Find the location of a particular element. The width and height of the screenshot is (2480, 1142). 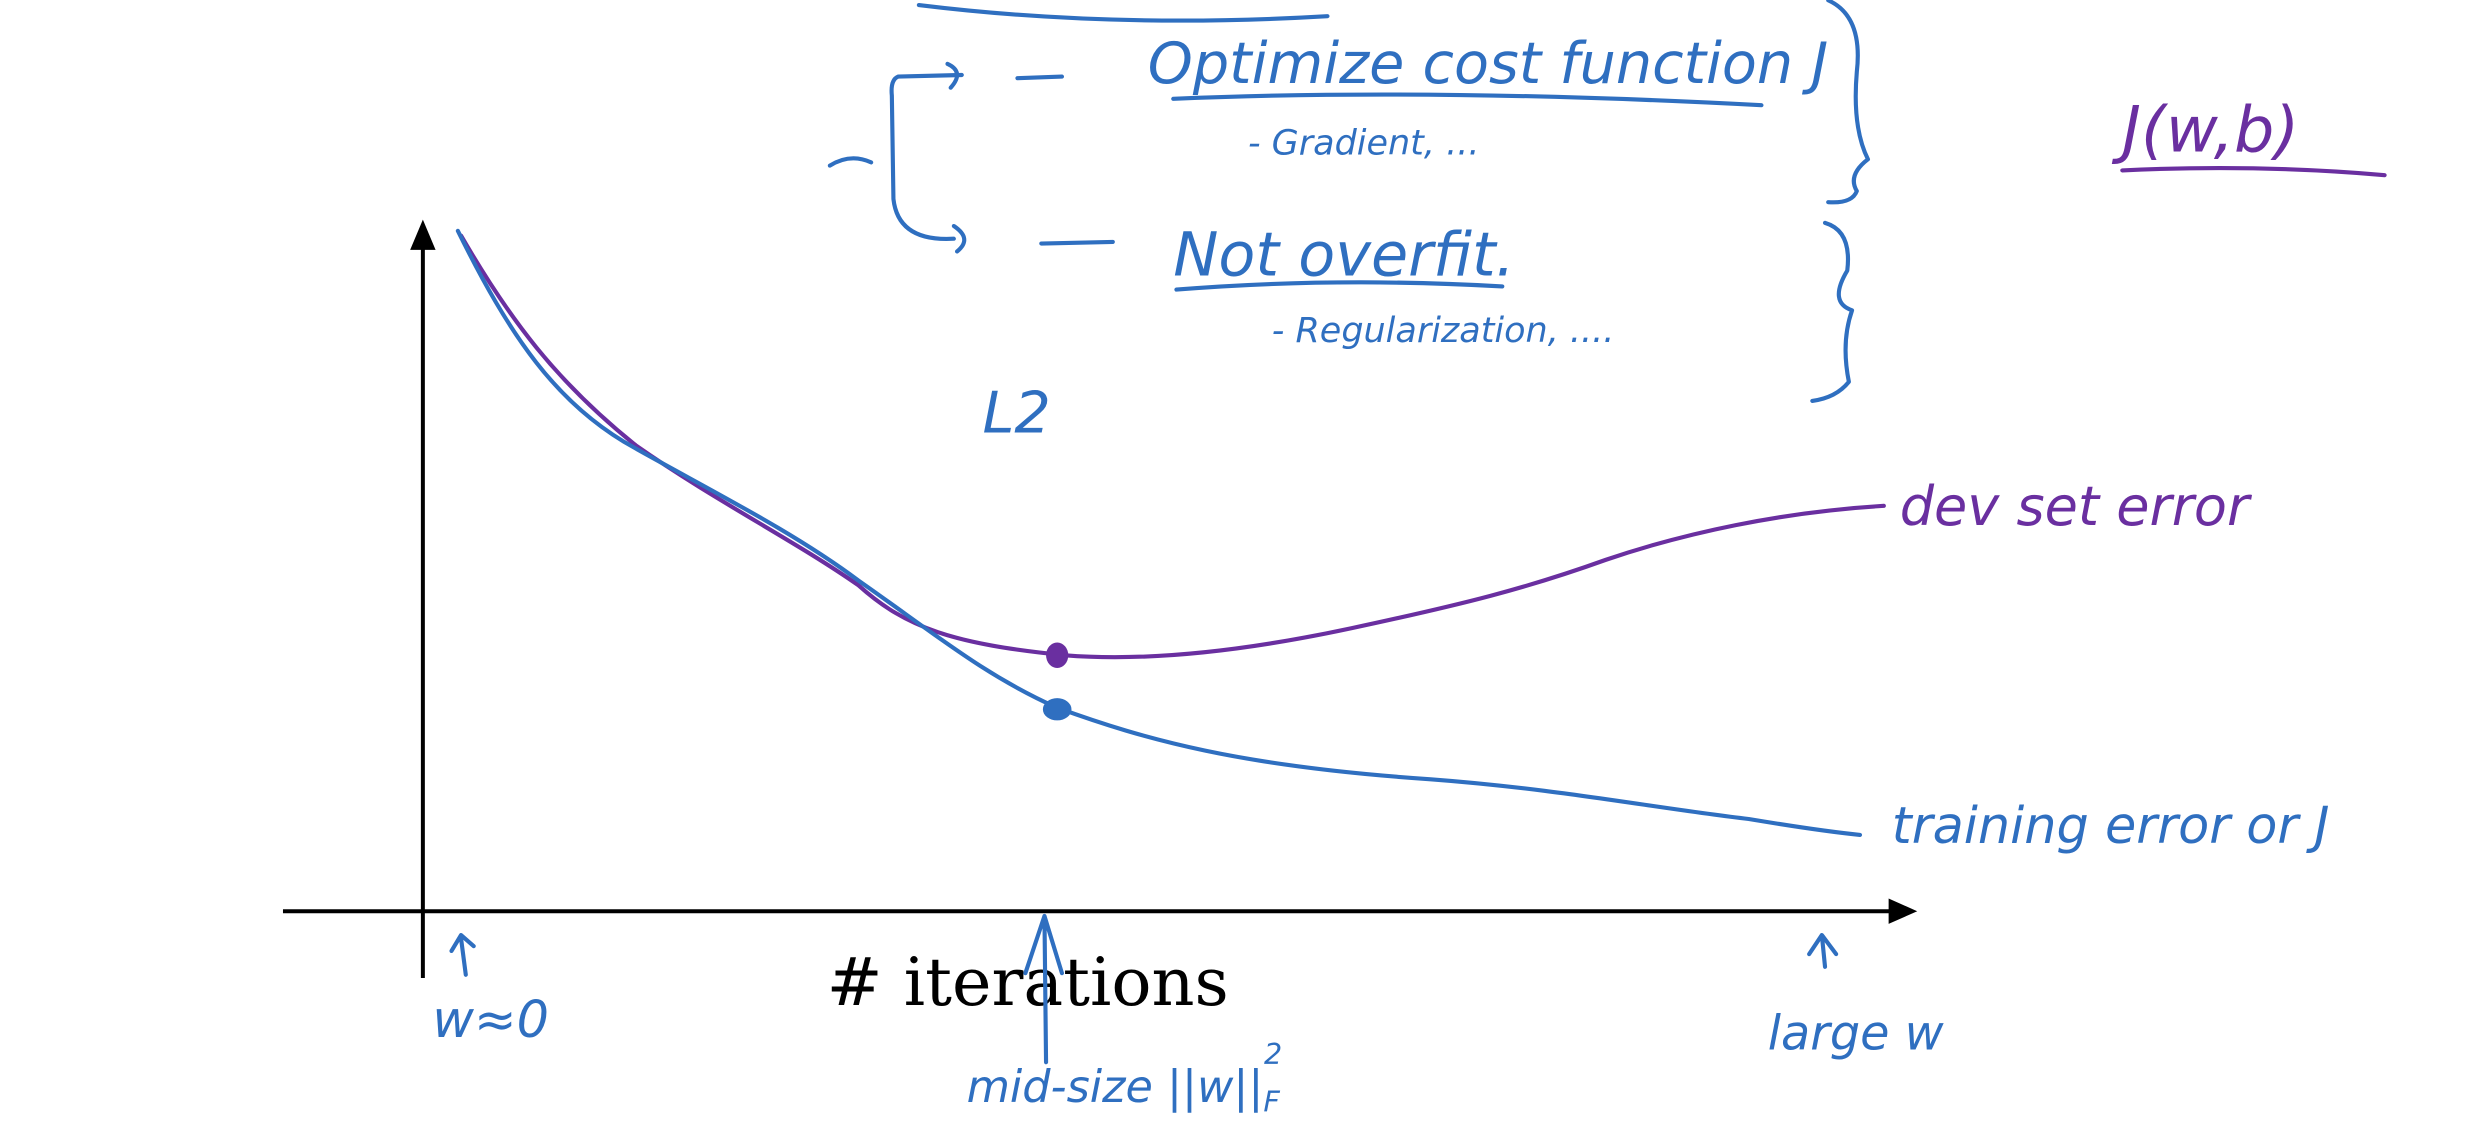

training-error-label: training error or J is located at coordinates (2111, 825).